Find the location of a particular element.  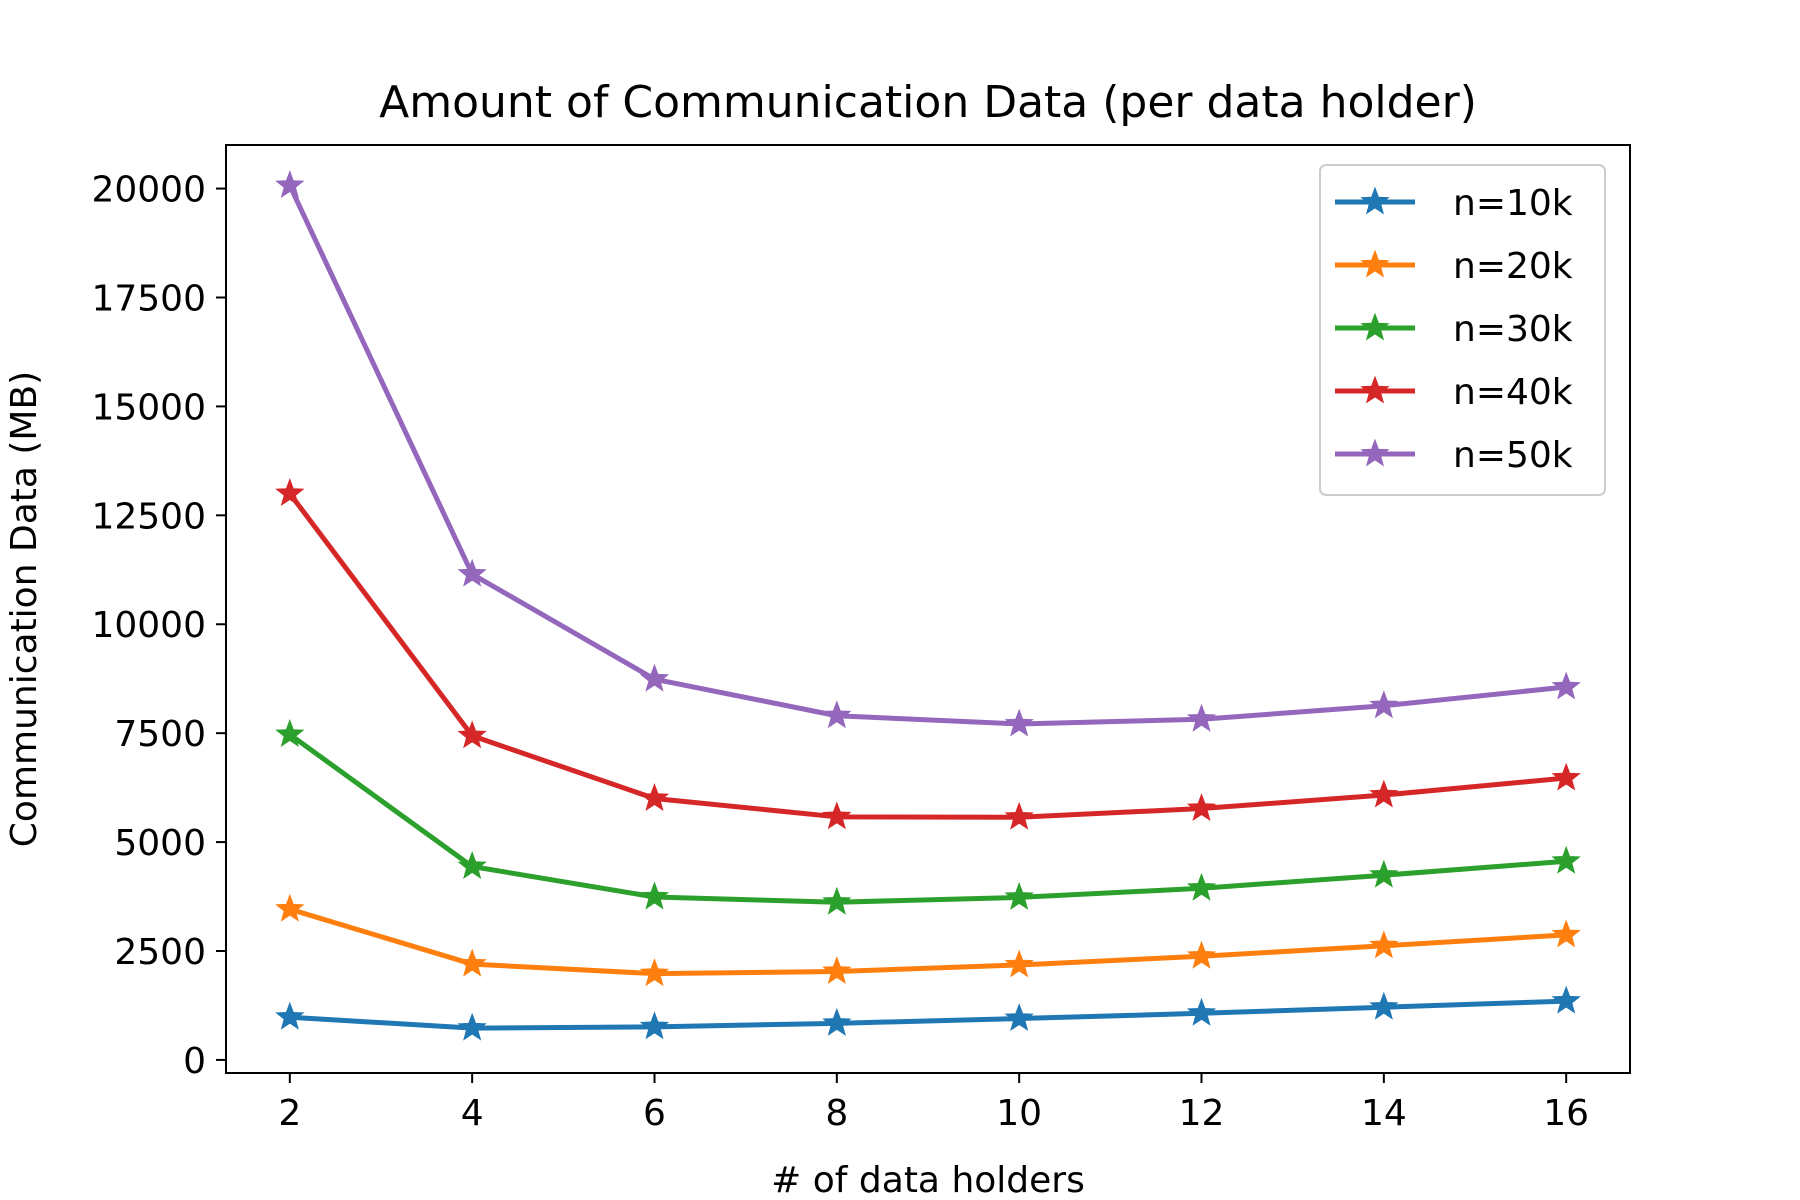

legend-label: n=10k is located at coordinates (1513, 203).